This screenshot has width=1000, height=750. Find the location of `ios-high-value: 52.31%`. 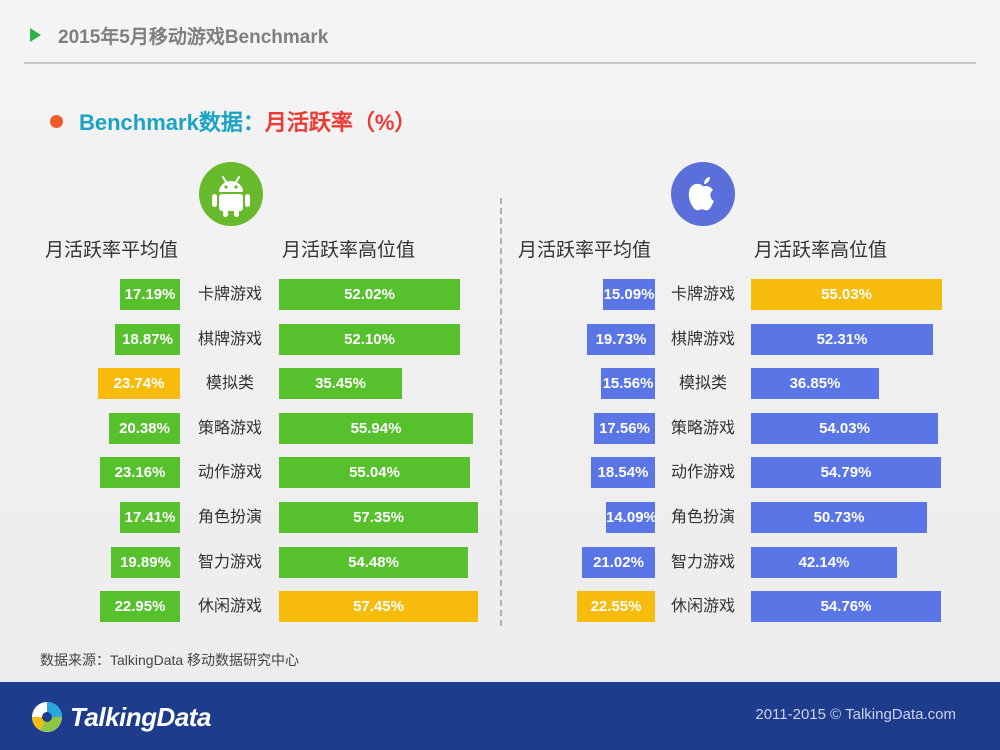

ios-high-value: 52.31% is located at coordinates (842, 339).